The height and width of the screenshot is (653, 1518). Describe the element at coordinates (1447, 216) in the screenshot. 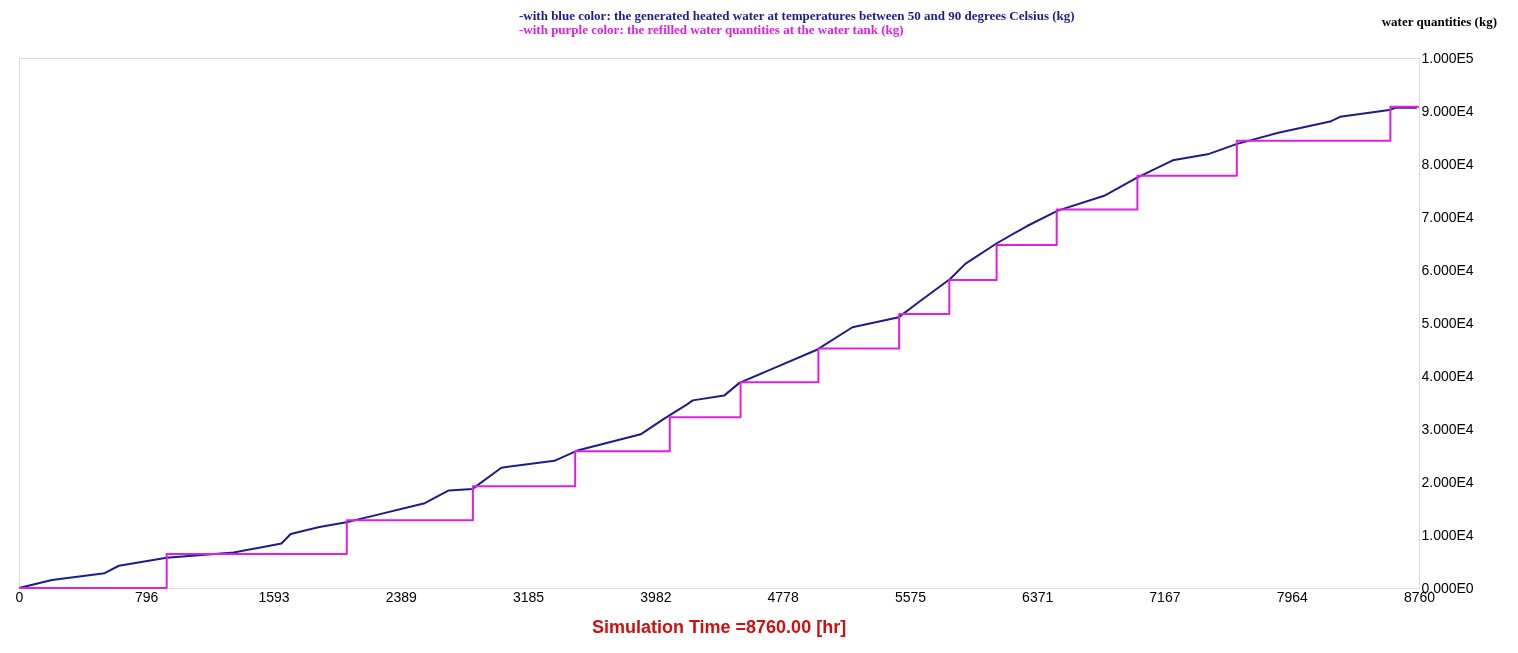

I see `y-tick-label: 7.000E4` at that location.